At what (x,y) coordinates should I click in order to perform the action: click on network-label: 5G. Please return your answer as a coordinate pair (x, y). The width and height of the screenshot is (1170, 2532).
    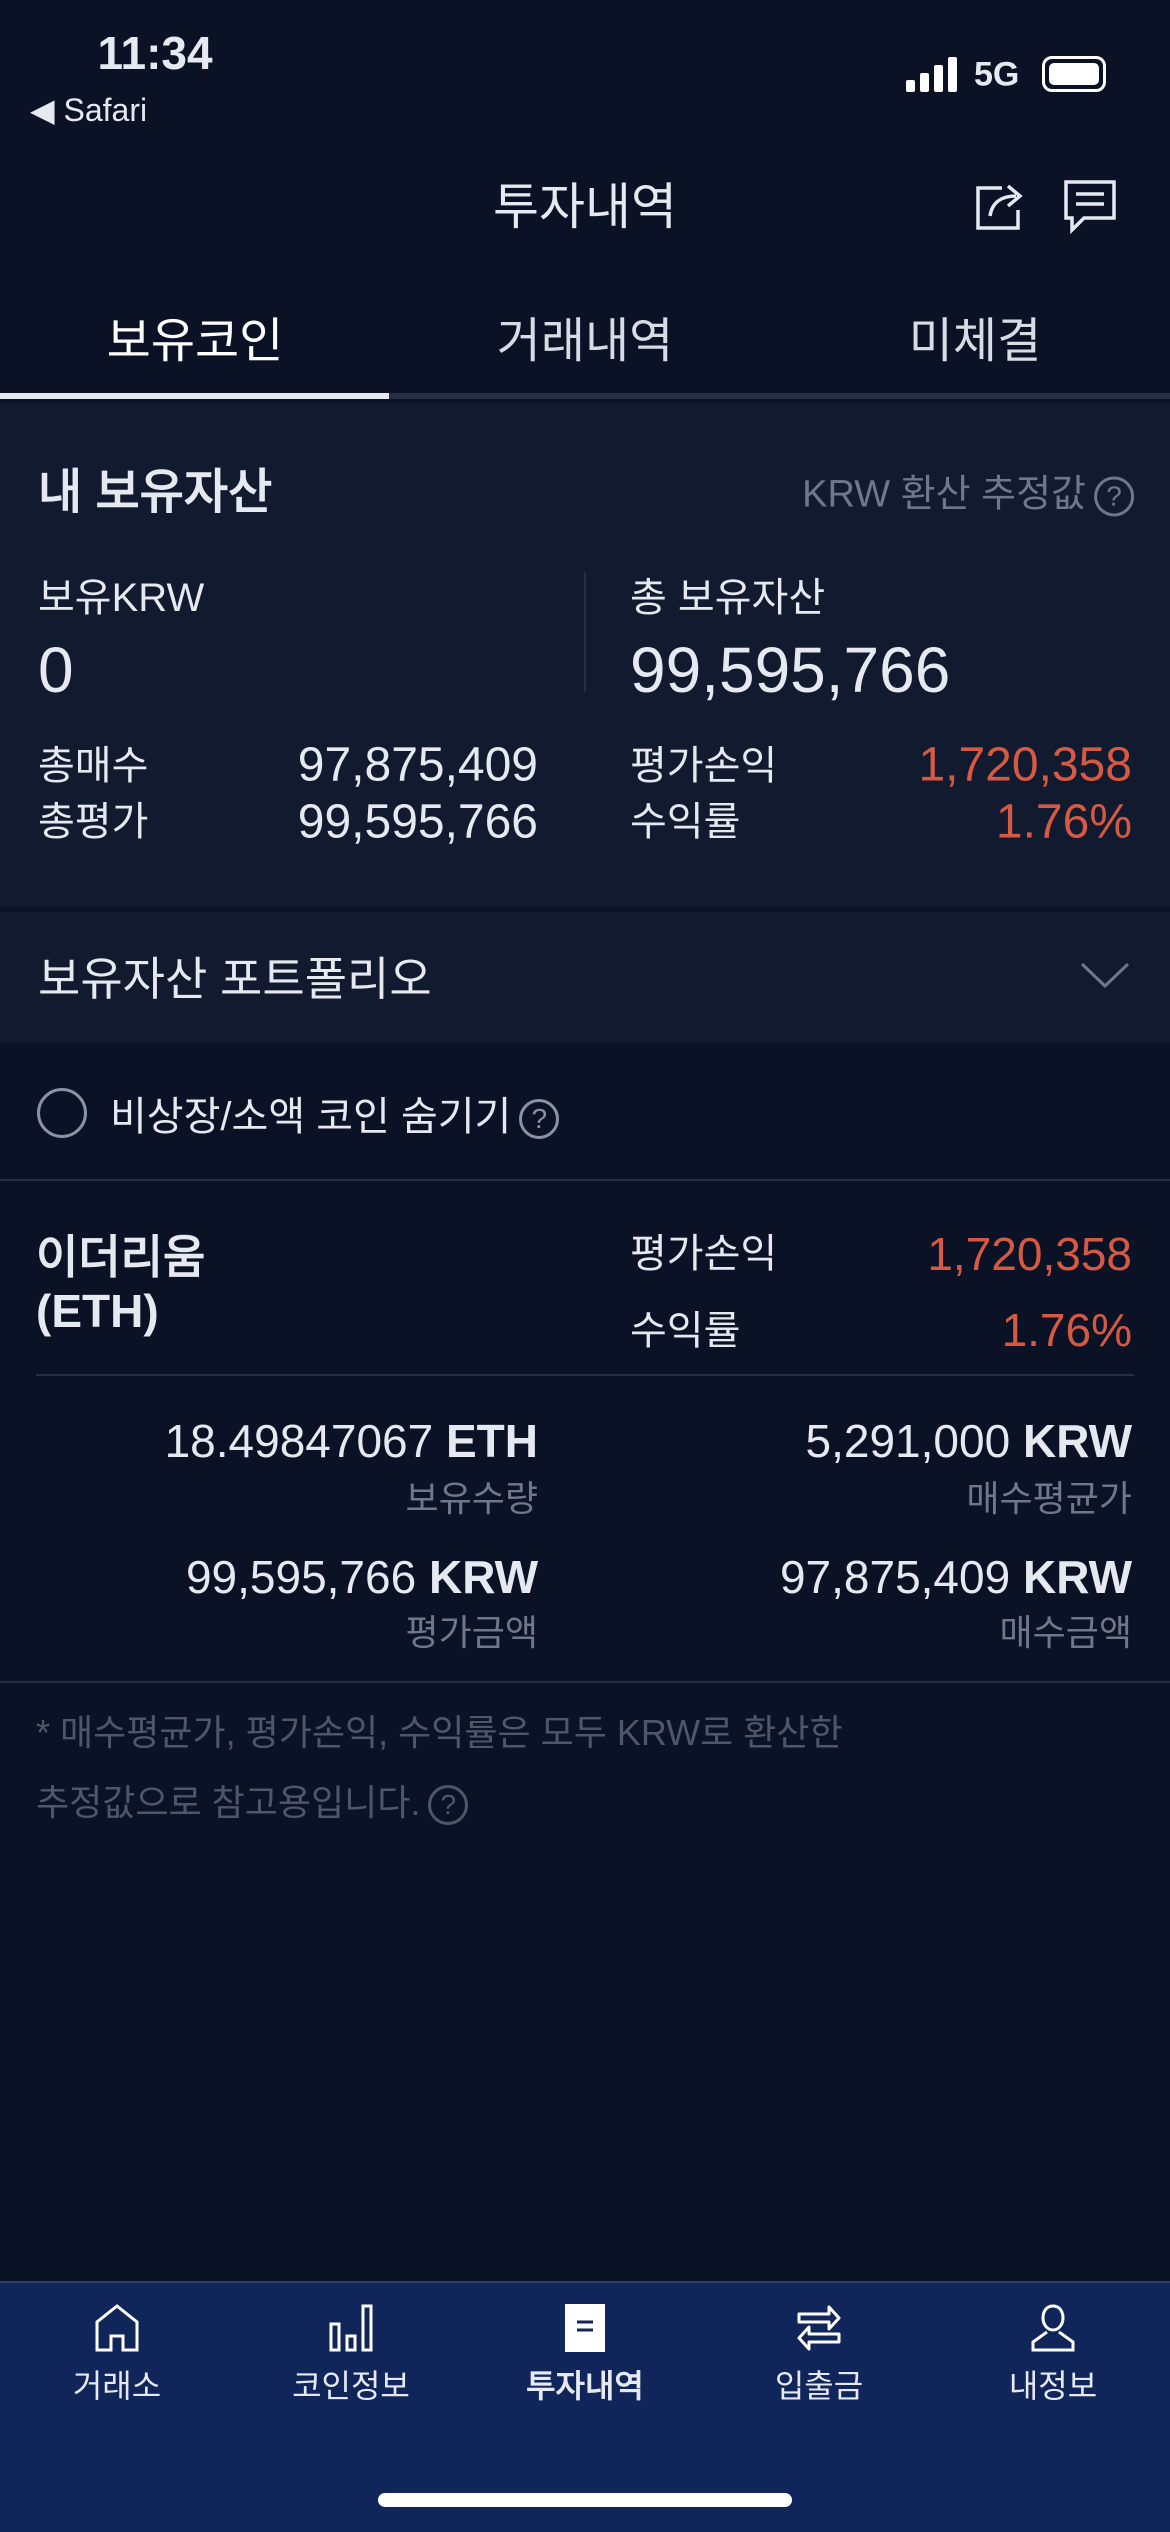
    Looking at the image, I should click on (997, 74).